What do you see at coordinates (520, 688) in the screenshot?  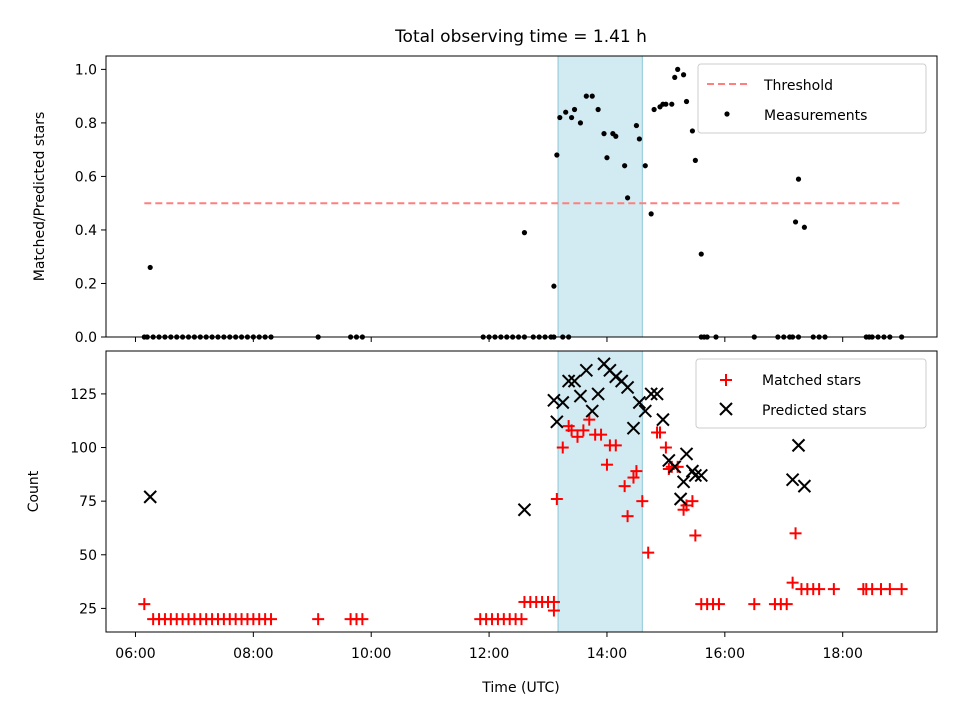 I see `x-axis-label: Time (UTC)` at bounding box center [520, 688].